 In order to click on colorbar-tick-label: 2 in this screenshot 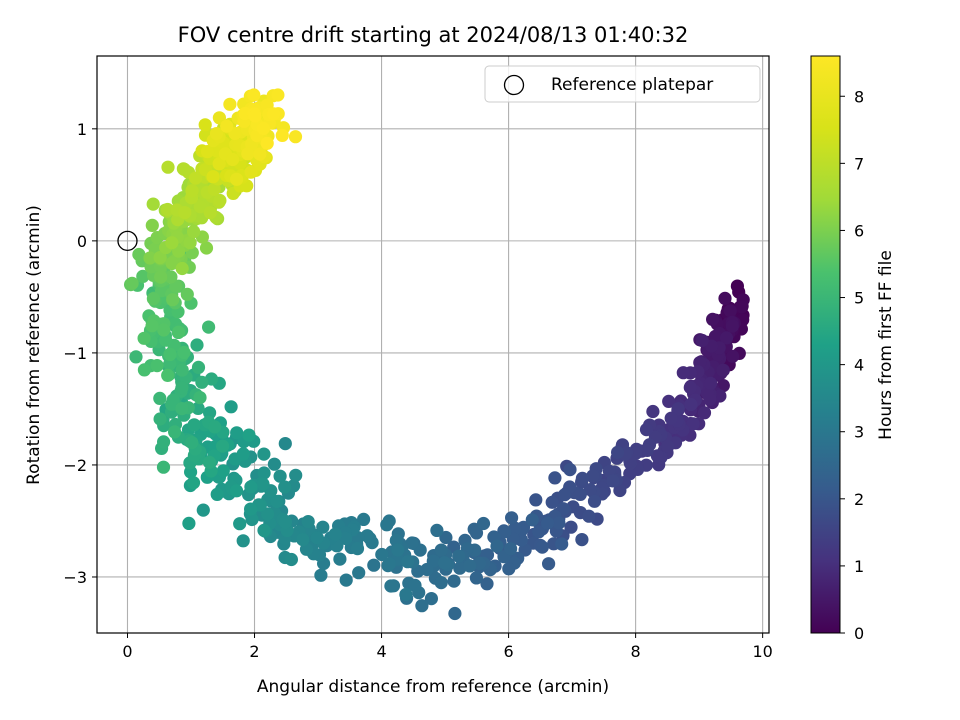, I will do `click(859, 499)`.